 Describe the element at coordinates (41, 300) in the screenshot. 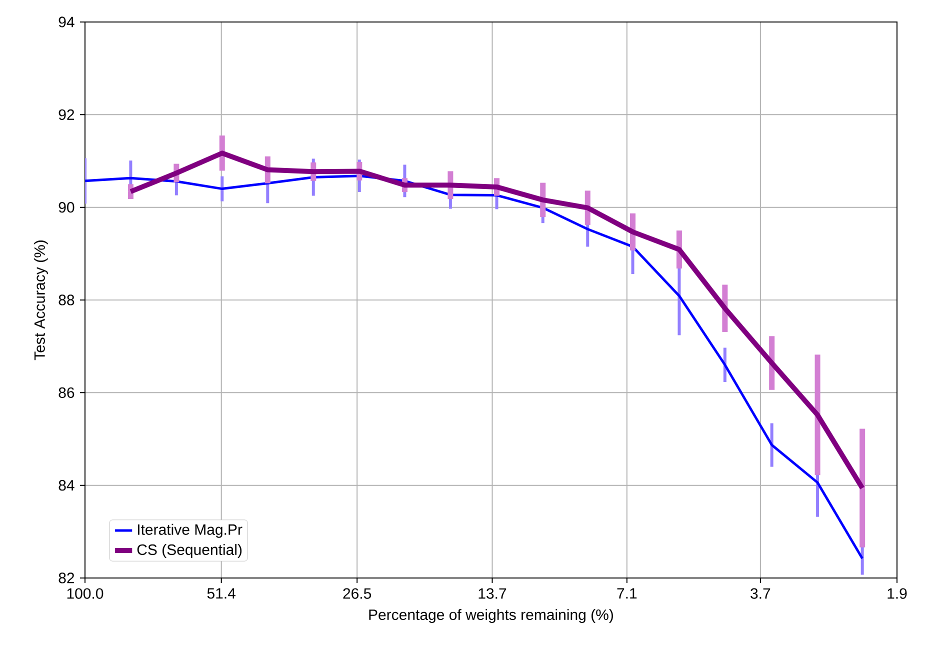

I see `y-axis-title: Test Accuracy (%)` at that location.